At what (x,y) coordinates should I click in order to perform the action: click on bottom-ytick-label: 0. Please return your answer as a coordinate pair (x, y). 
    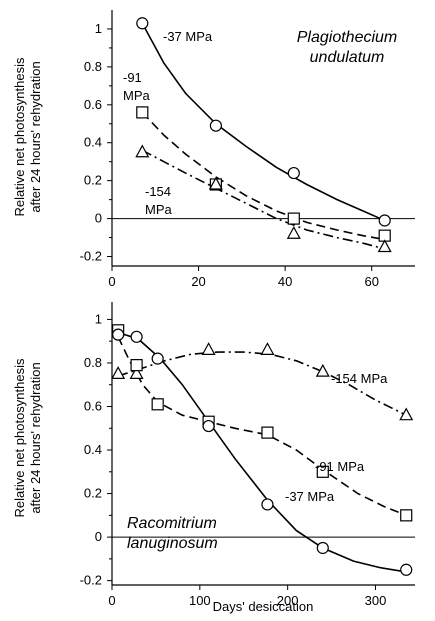
    Looking at the image, I should click on (98, 536).